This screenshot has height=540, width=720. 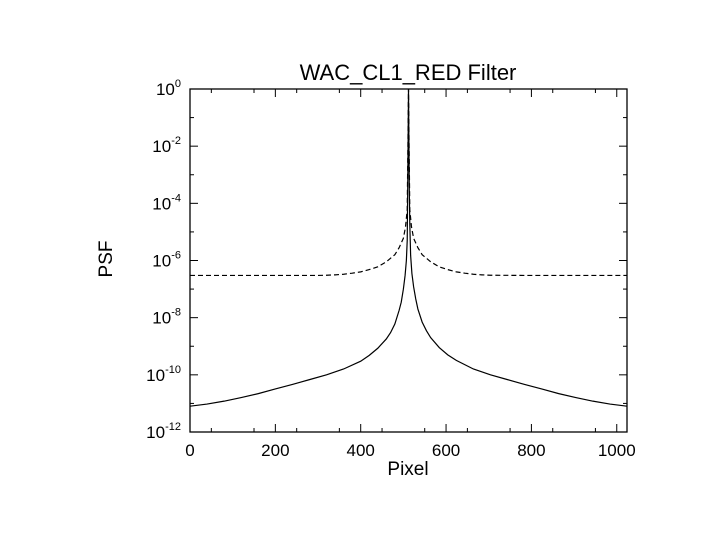 What do you see at coordinates (361, 450) in the screenshot?
I see `x-tick-label: 400` at bounding box center [361, 450].